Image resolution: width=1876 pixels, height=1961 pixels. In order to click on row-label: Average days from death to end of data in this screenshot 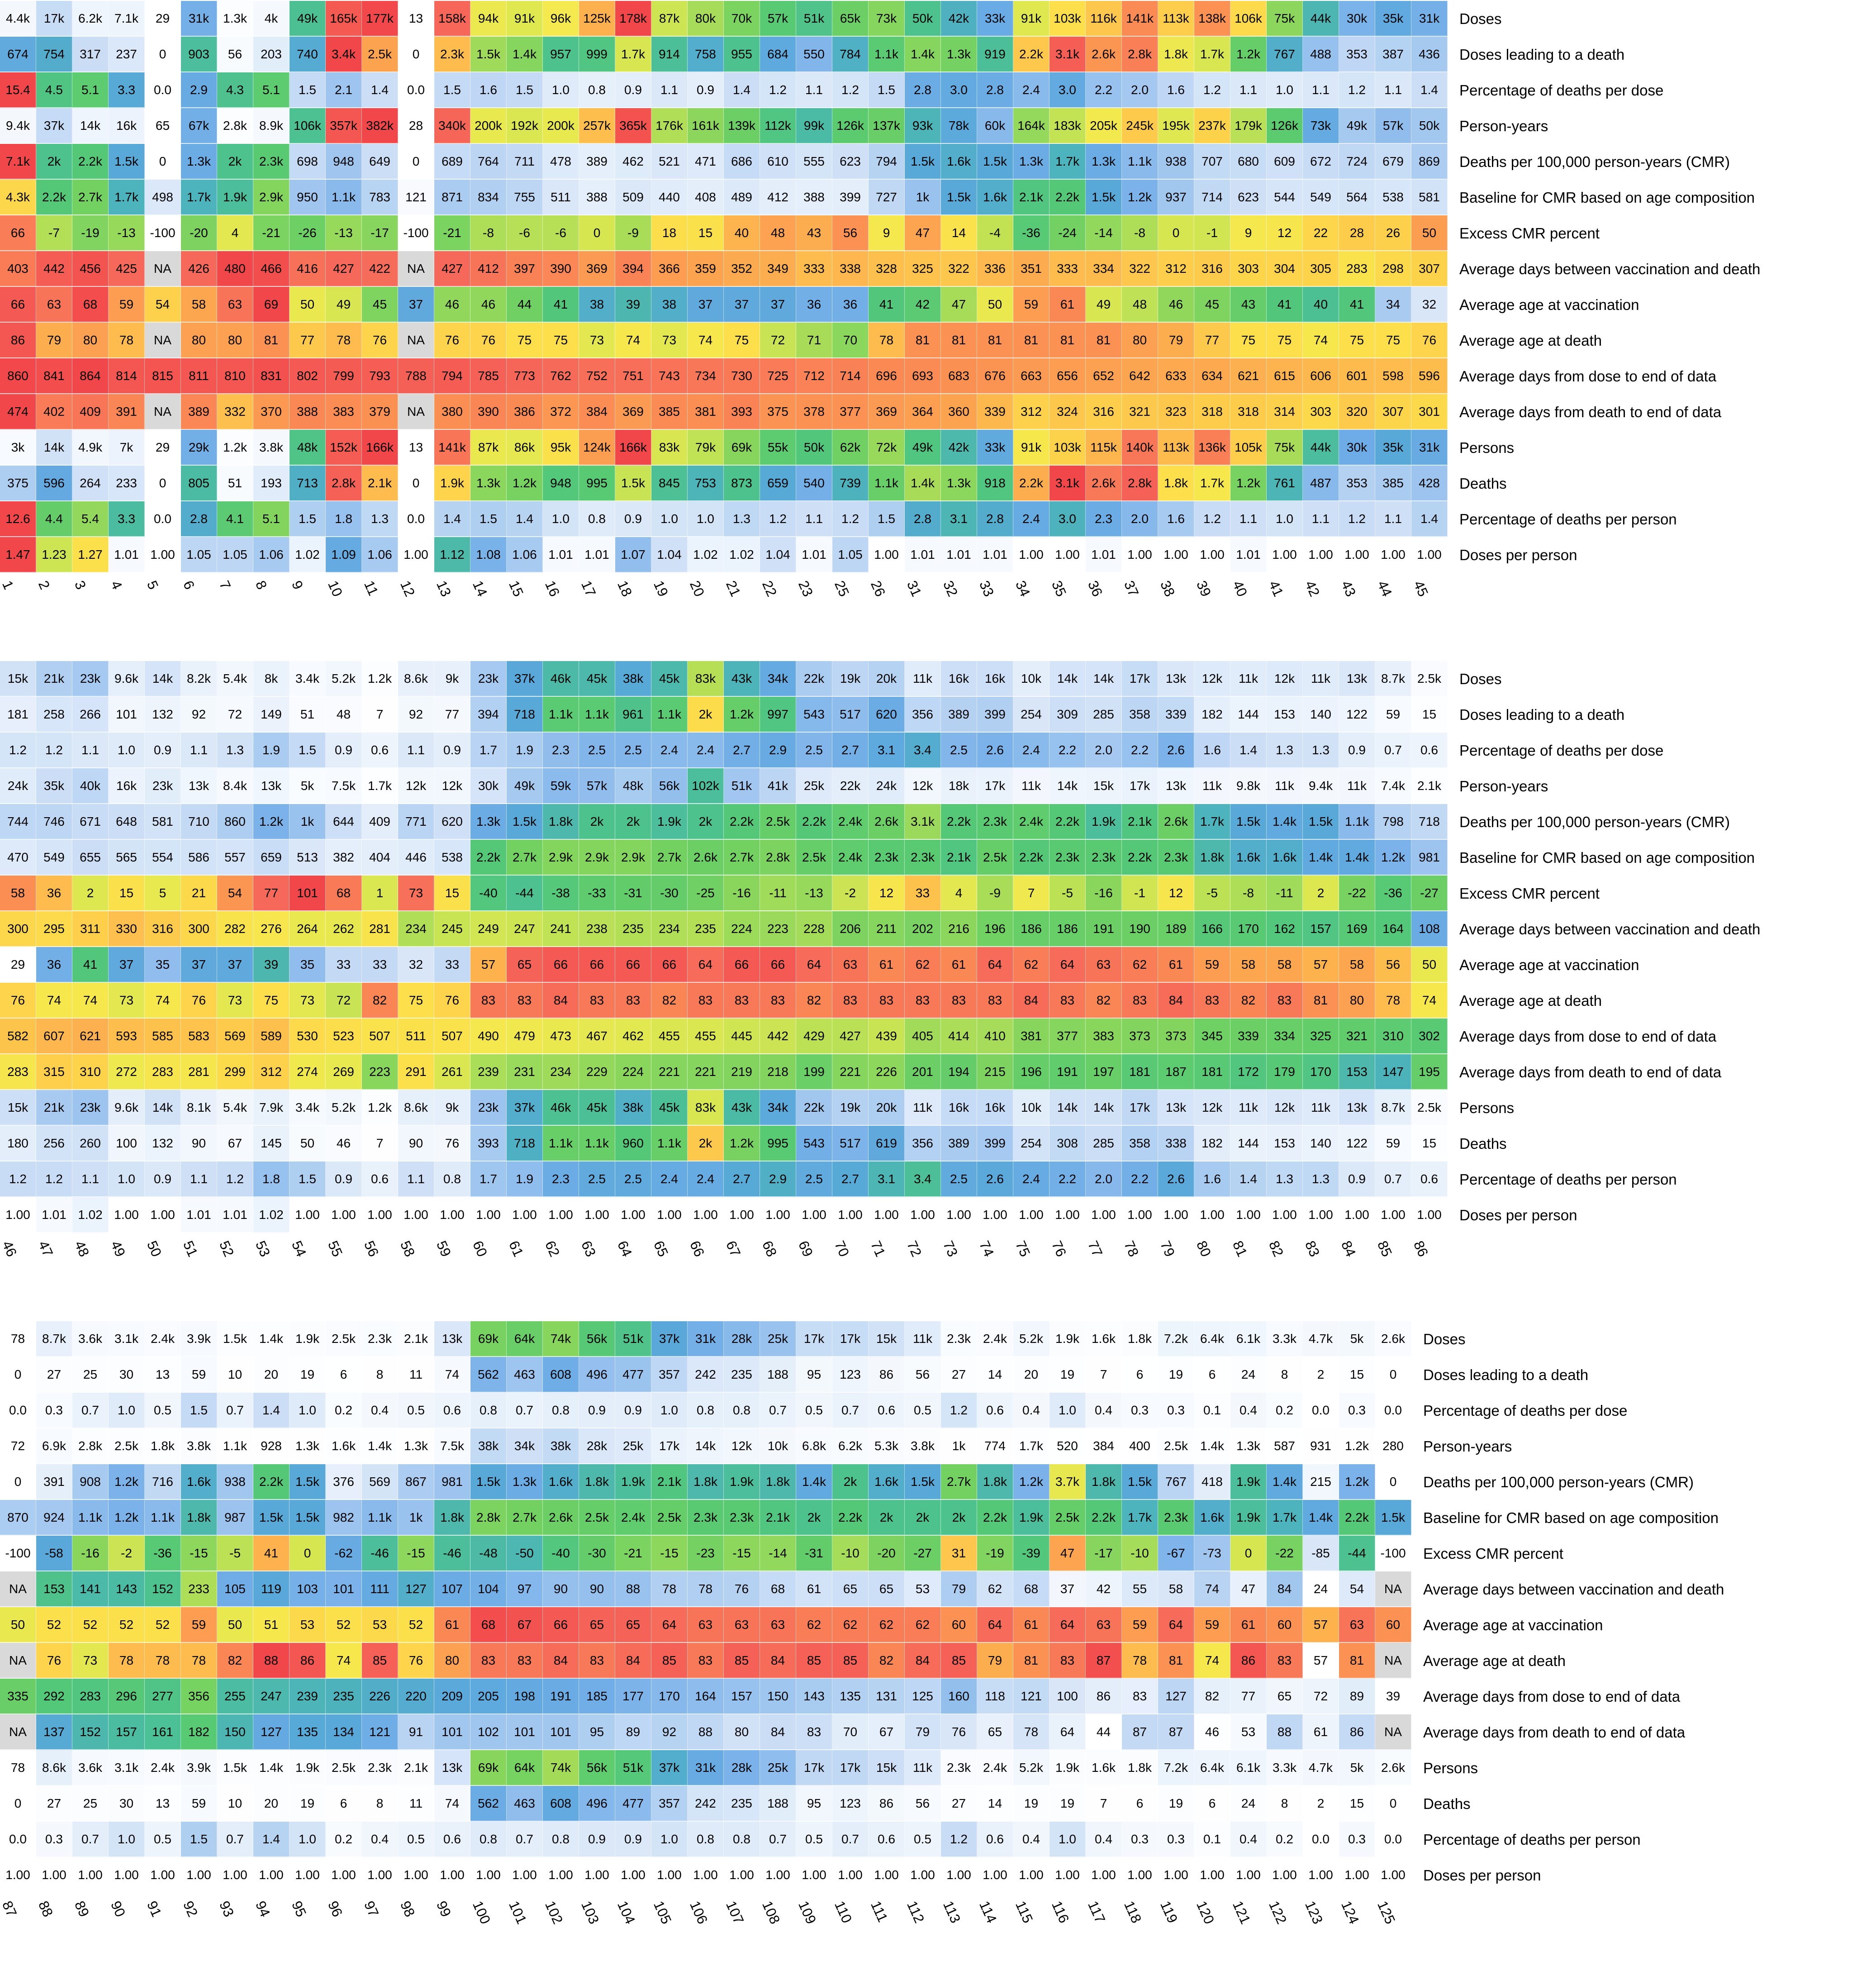, I will do `click(1555, 1732)`.